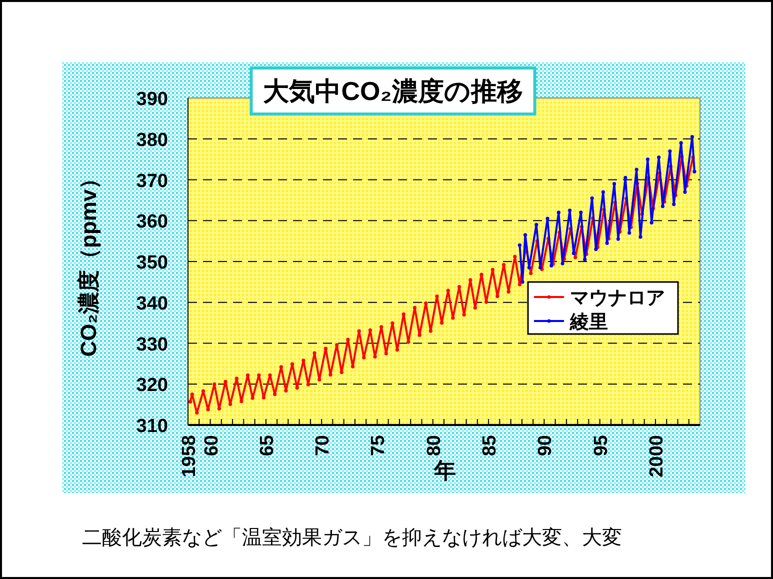 The image size is (773, 579). I want to click on x-tick-label: 95, so click(601, 445).